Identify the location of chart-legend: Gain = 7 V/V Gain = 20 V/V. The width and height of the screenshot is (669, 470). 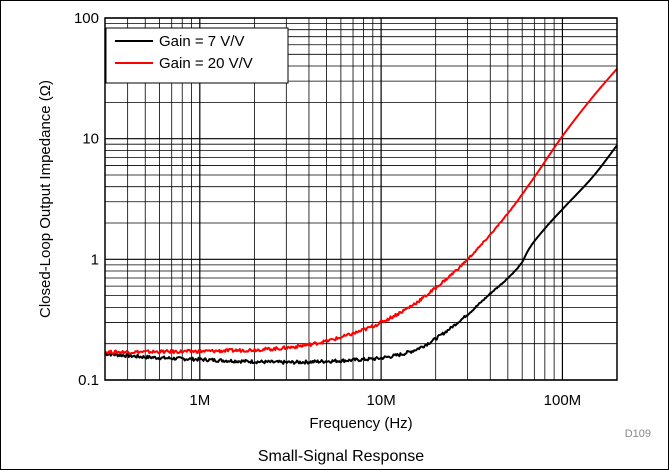
(197, 55).